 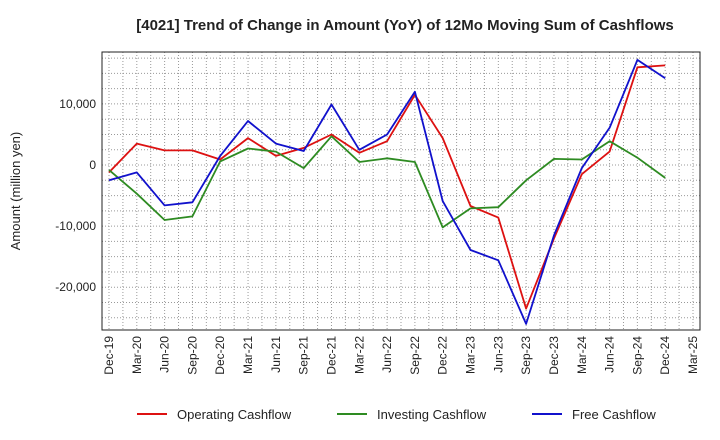 What do you see at coordinates (554, 355) in the screenshot?
I see `x-tick-label: Dec-23` at bounding box center [554, 355].